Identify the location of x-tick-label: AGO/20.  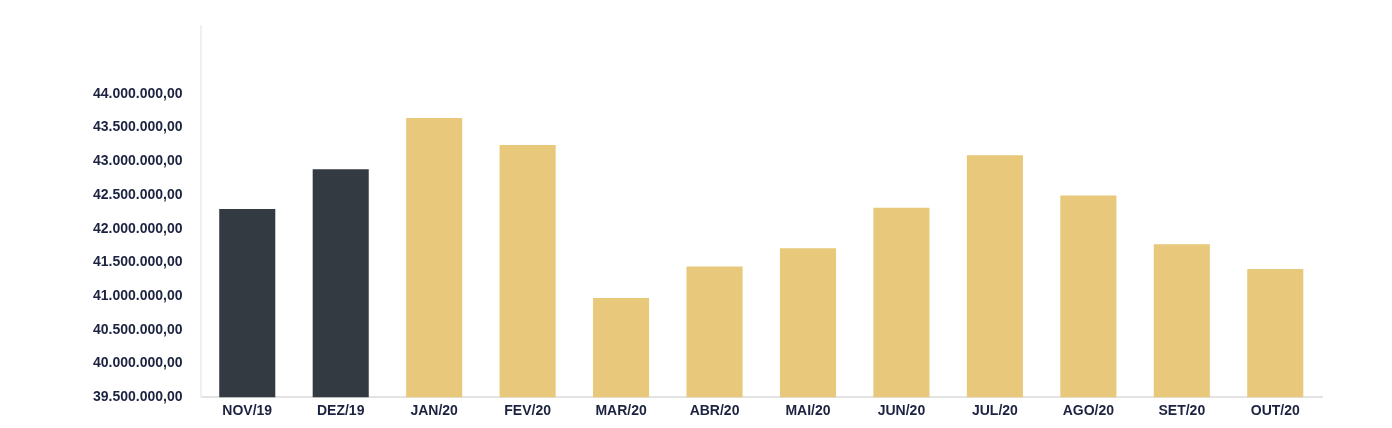
(1088, 410).